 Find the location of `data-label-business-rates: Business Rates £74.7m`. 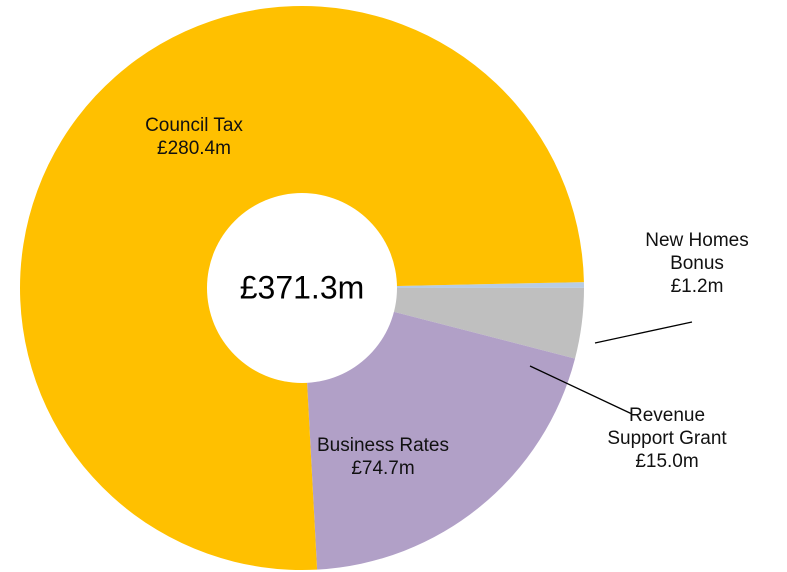

data-label-business-rates: Business Rates £74.7m is located at coordinates (383, 457).